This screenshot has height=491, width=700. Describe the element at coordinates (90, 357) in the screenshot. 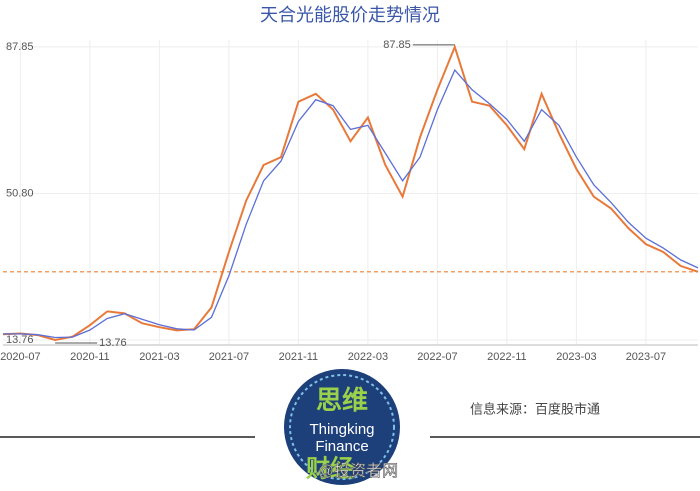

I see `x-tick-label: 2020-11` at that location.